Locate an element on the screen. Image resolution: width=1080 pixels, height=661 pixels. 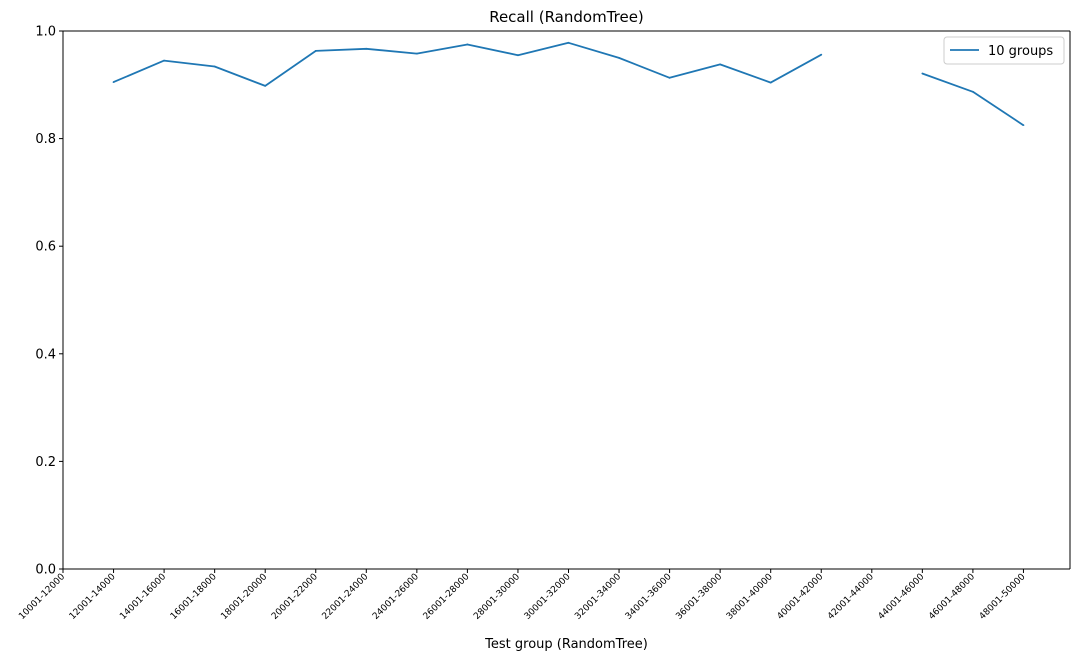
x-tick-label: 26001-28000 is located at coordinates (447, 597).